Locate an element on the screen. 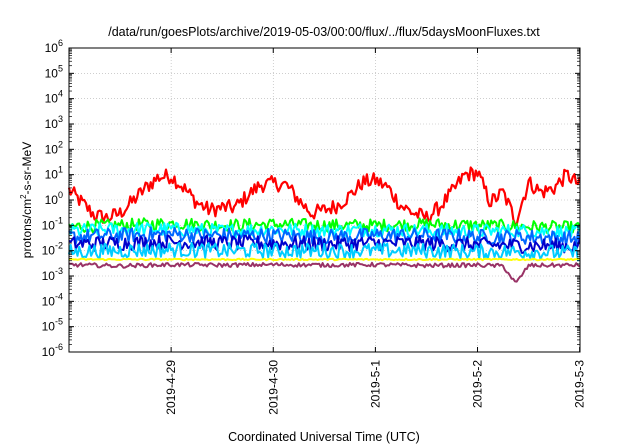  x-tick-label: 2019-4-29 is located at coordinates (171, 387).